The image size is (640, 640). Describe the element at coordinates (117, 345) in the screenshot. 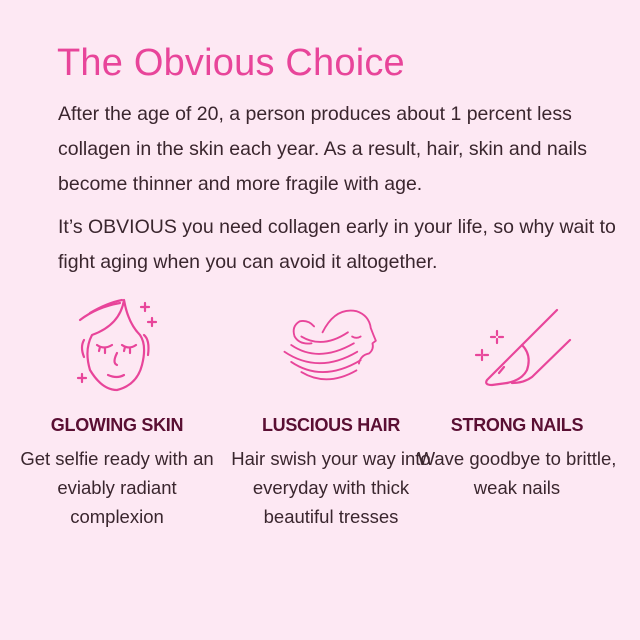

I see `face-icon` at that location.